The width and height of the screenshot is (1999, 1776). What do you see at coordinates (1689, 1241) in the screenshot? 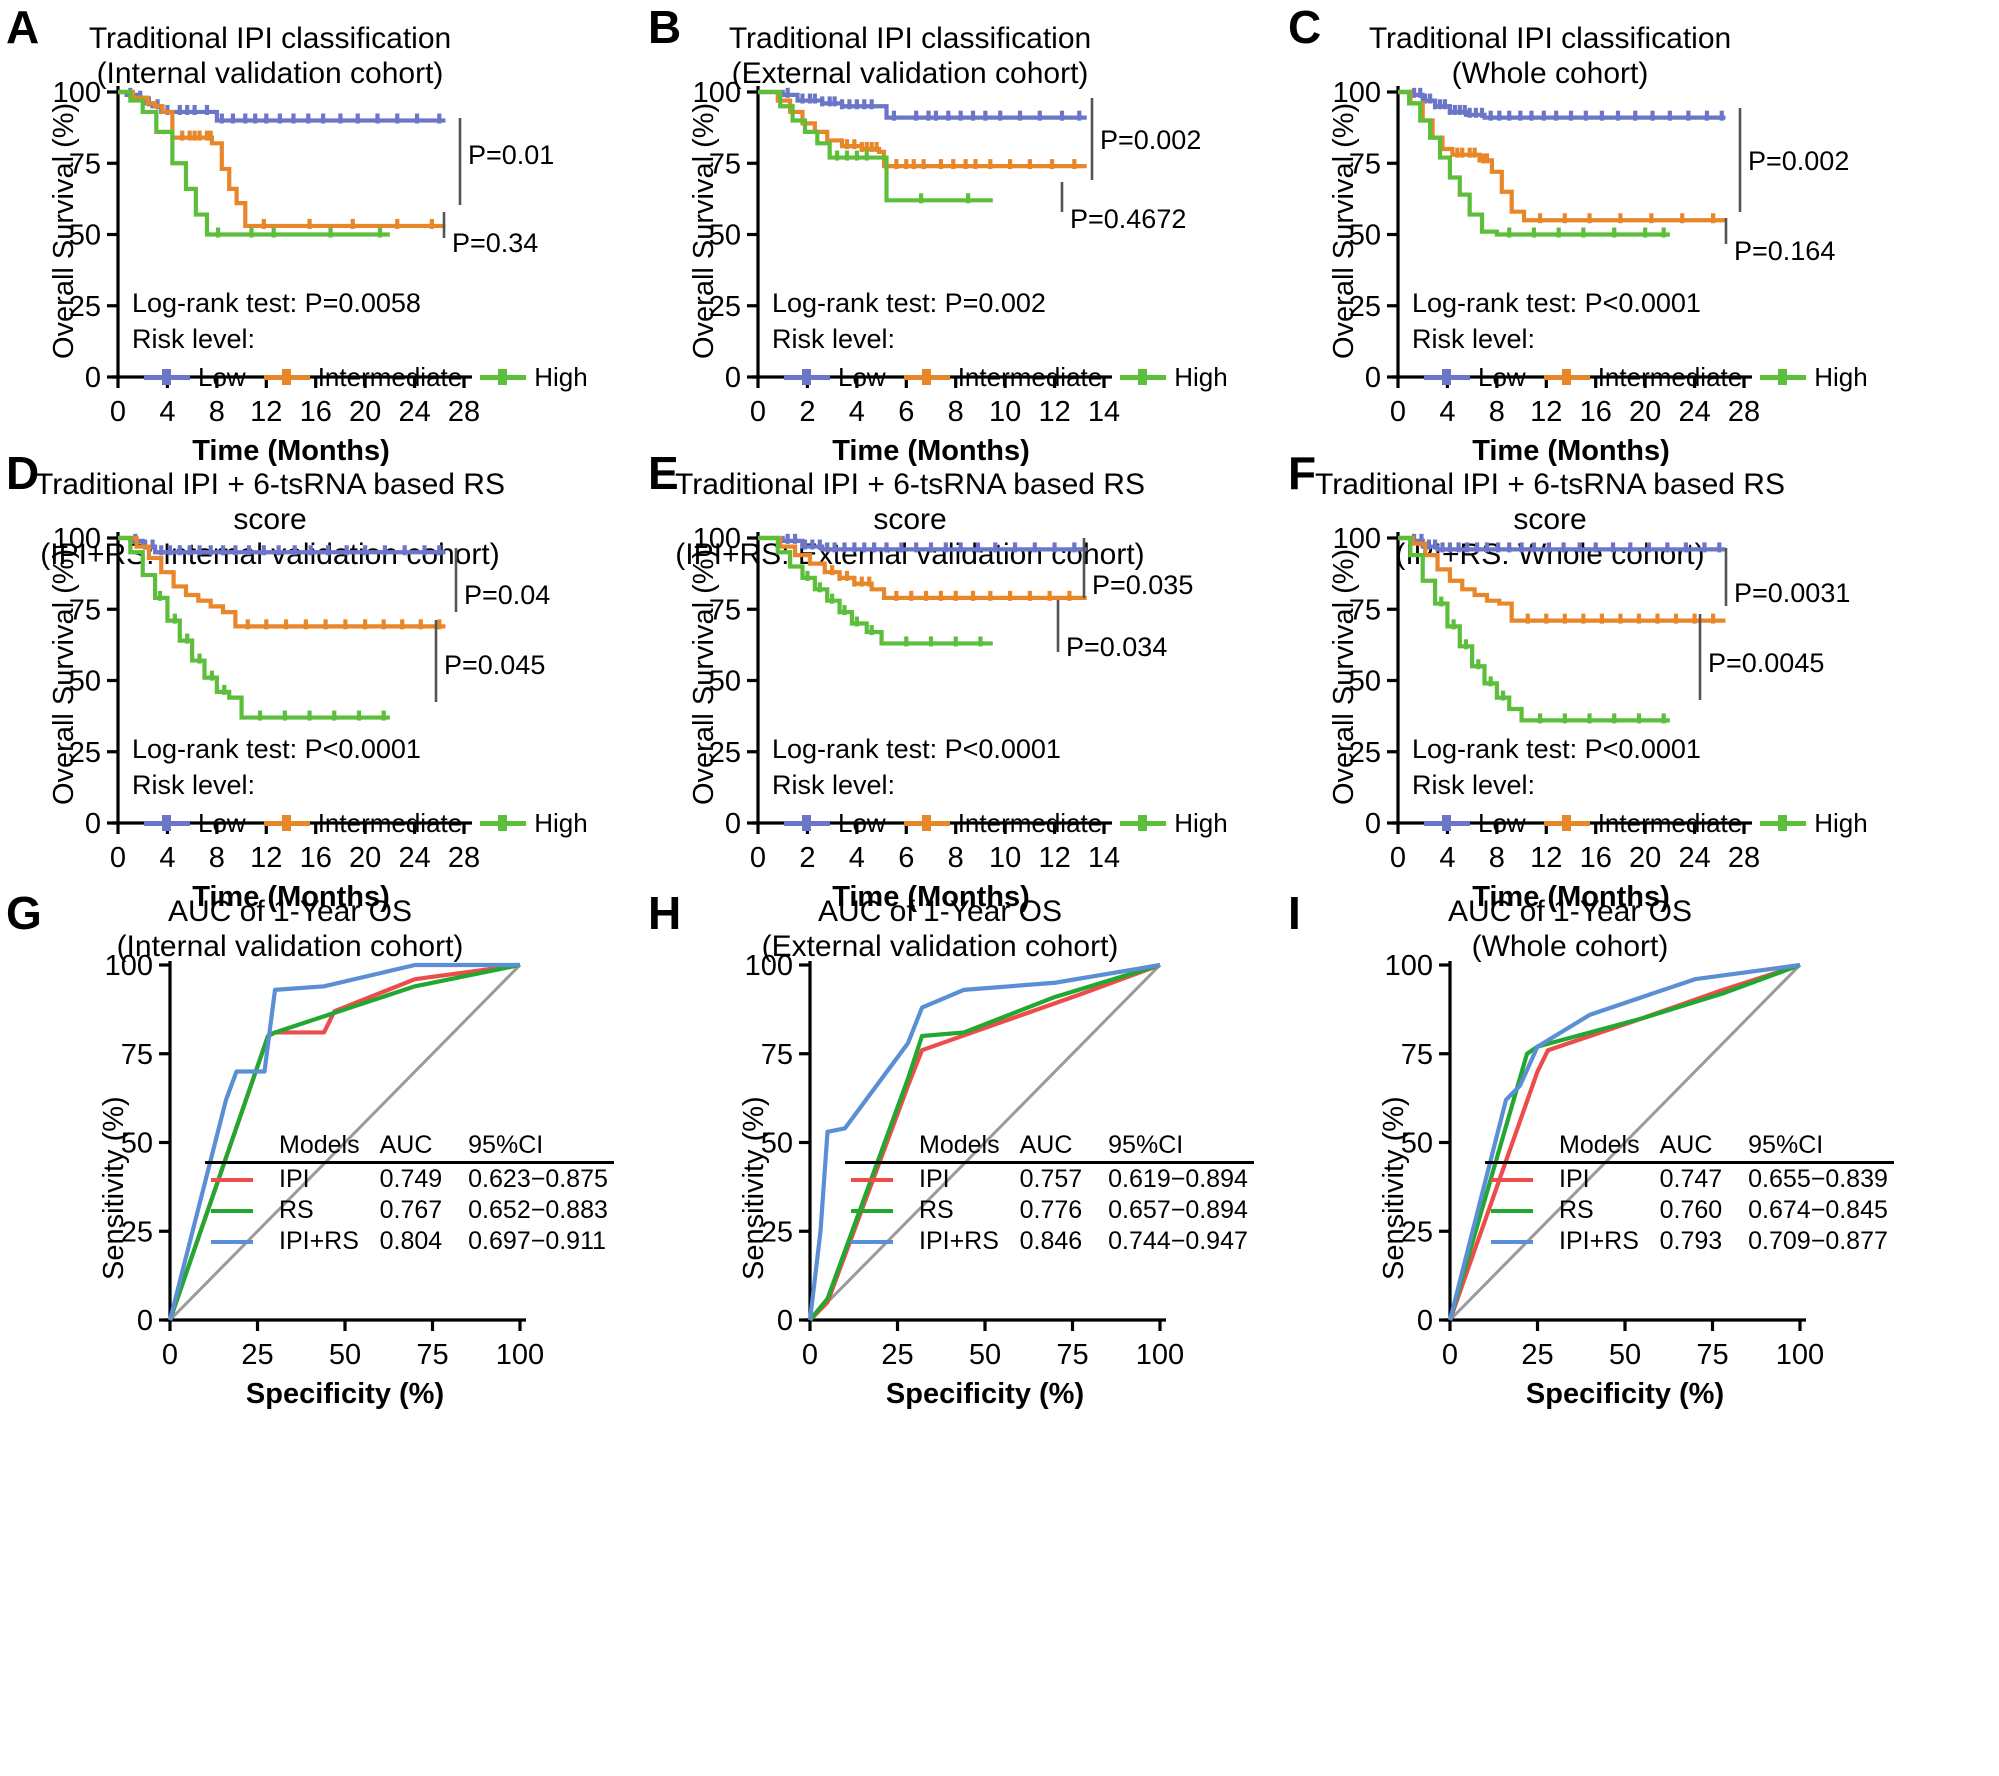
I see `table-row: IPI+RS 0.793 0.709−0.877` at bounding box center [1689, 1241].